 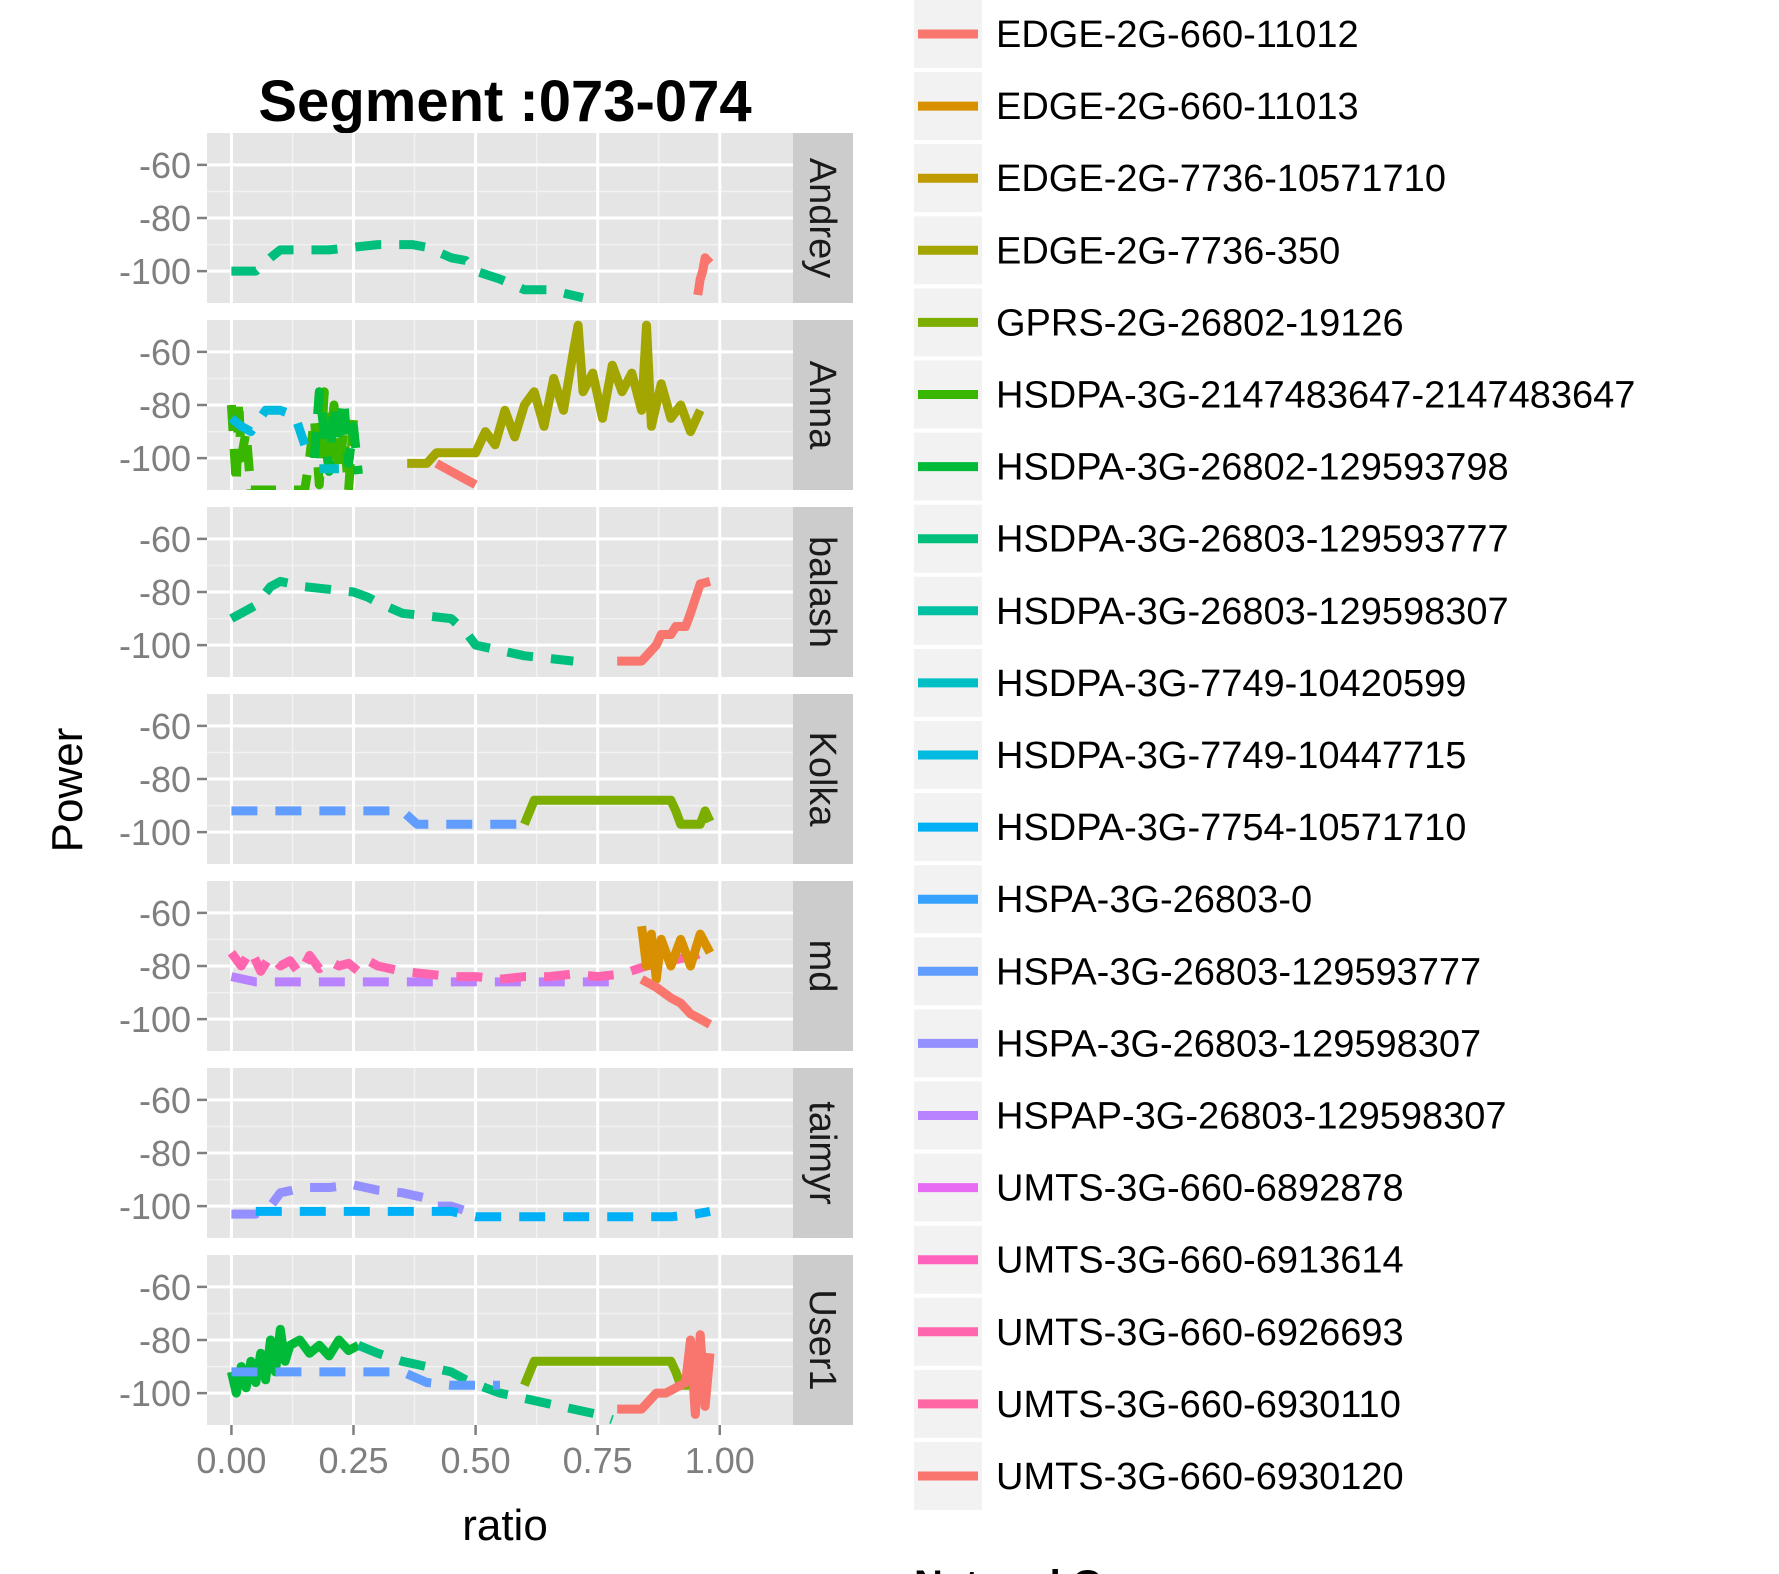 What do you see at coordinates (1200, 1333) in the screenshot?
I see `legend-label: UMTS-3G-660-6926693` at bounding box center [1200, 1333].